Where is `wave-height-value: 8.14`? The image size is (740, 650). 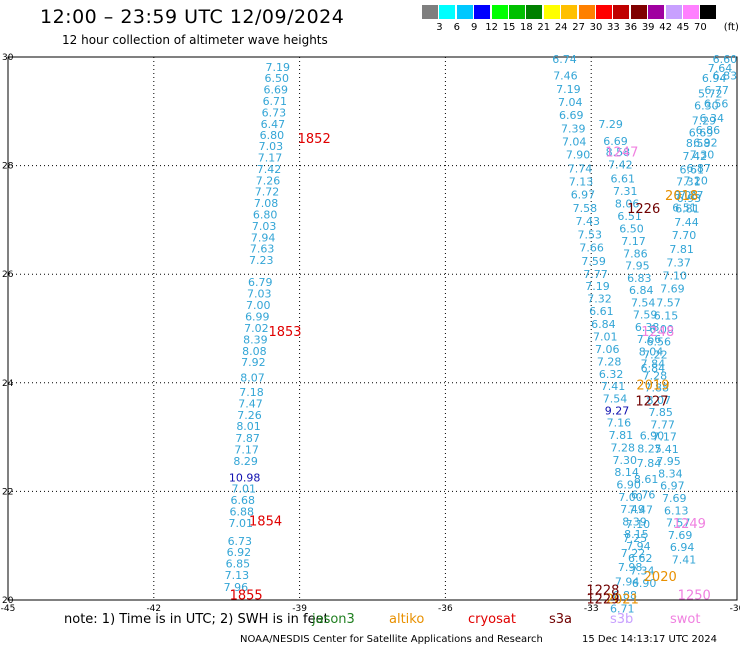 wave-height-value: 8.14 is located at coordinates (626, 472).